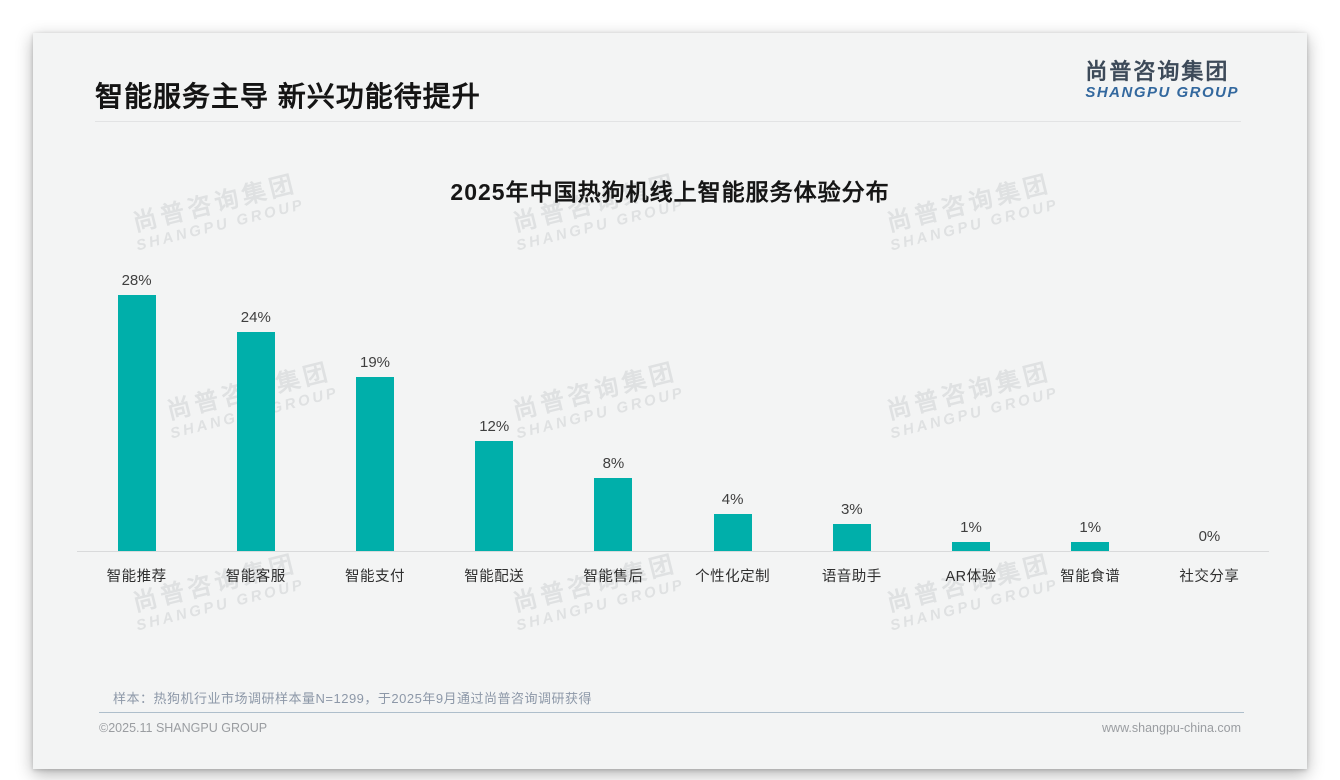 Image resolution: width=1340 pixels, height=780 pixels. Describe the element at coordinates (375, 577) in the screenshot. I see `category-label: 智能支付` at that location.